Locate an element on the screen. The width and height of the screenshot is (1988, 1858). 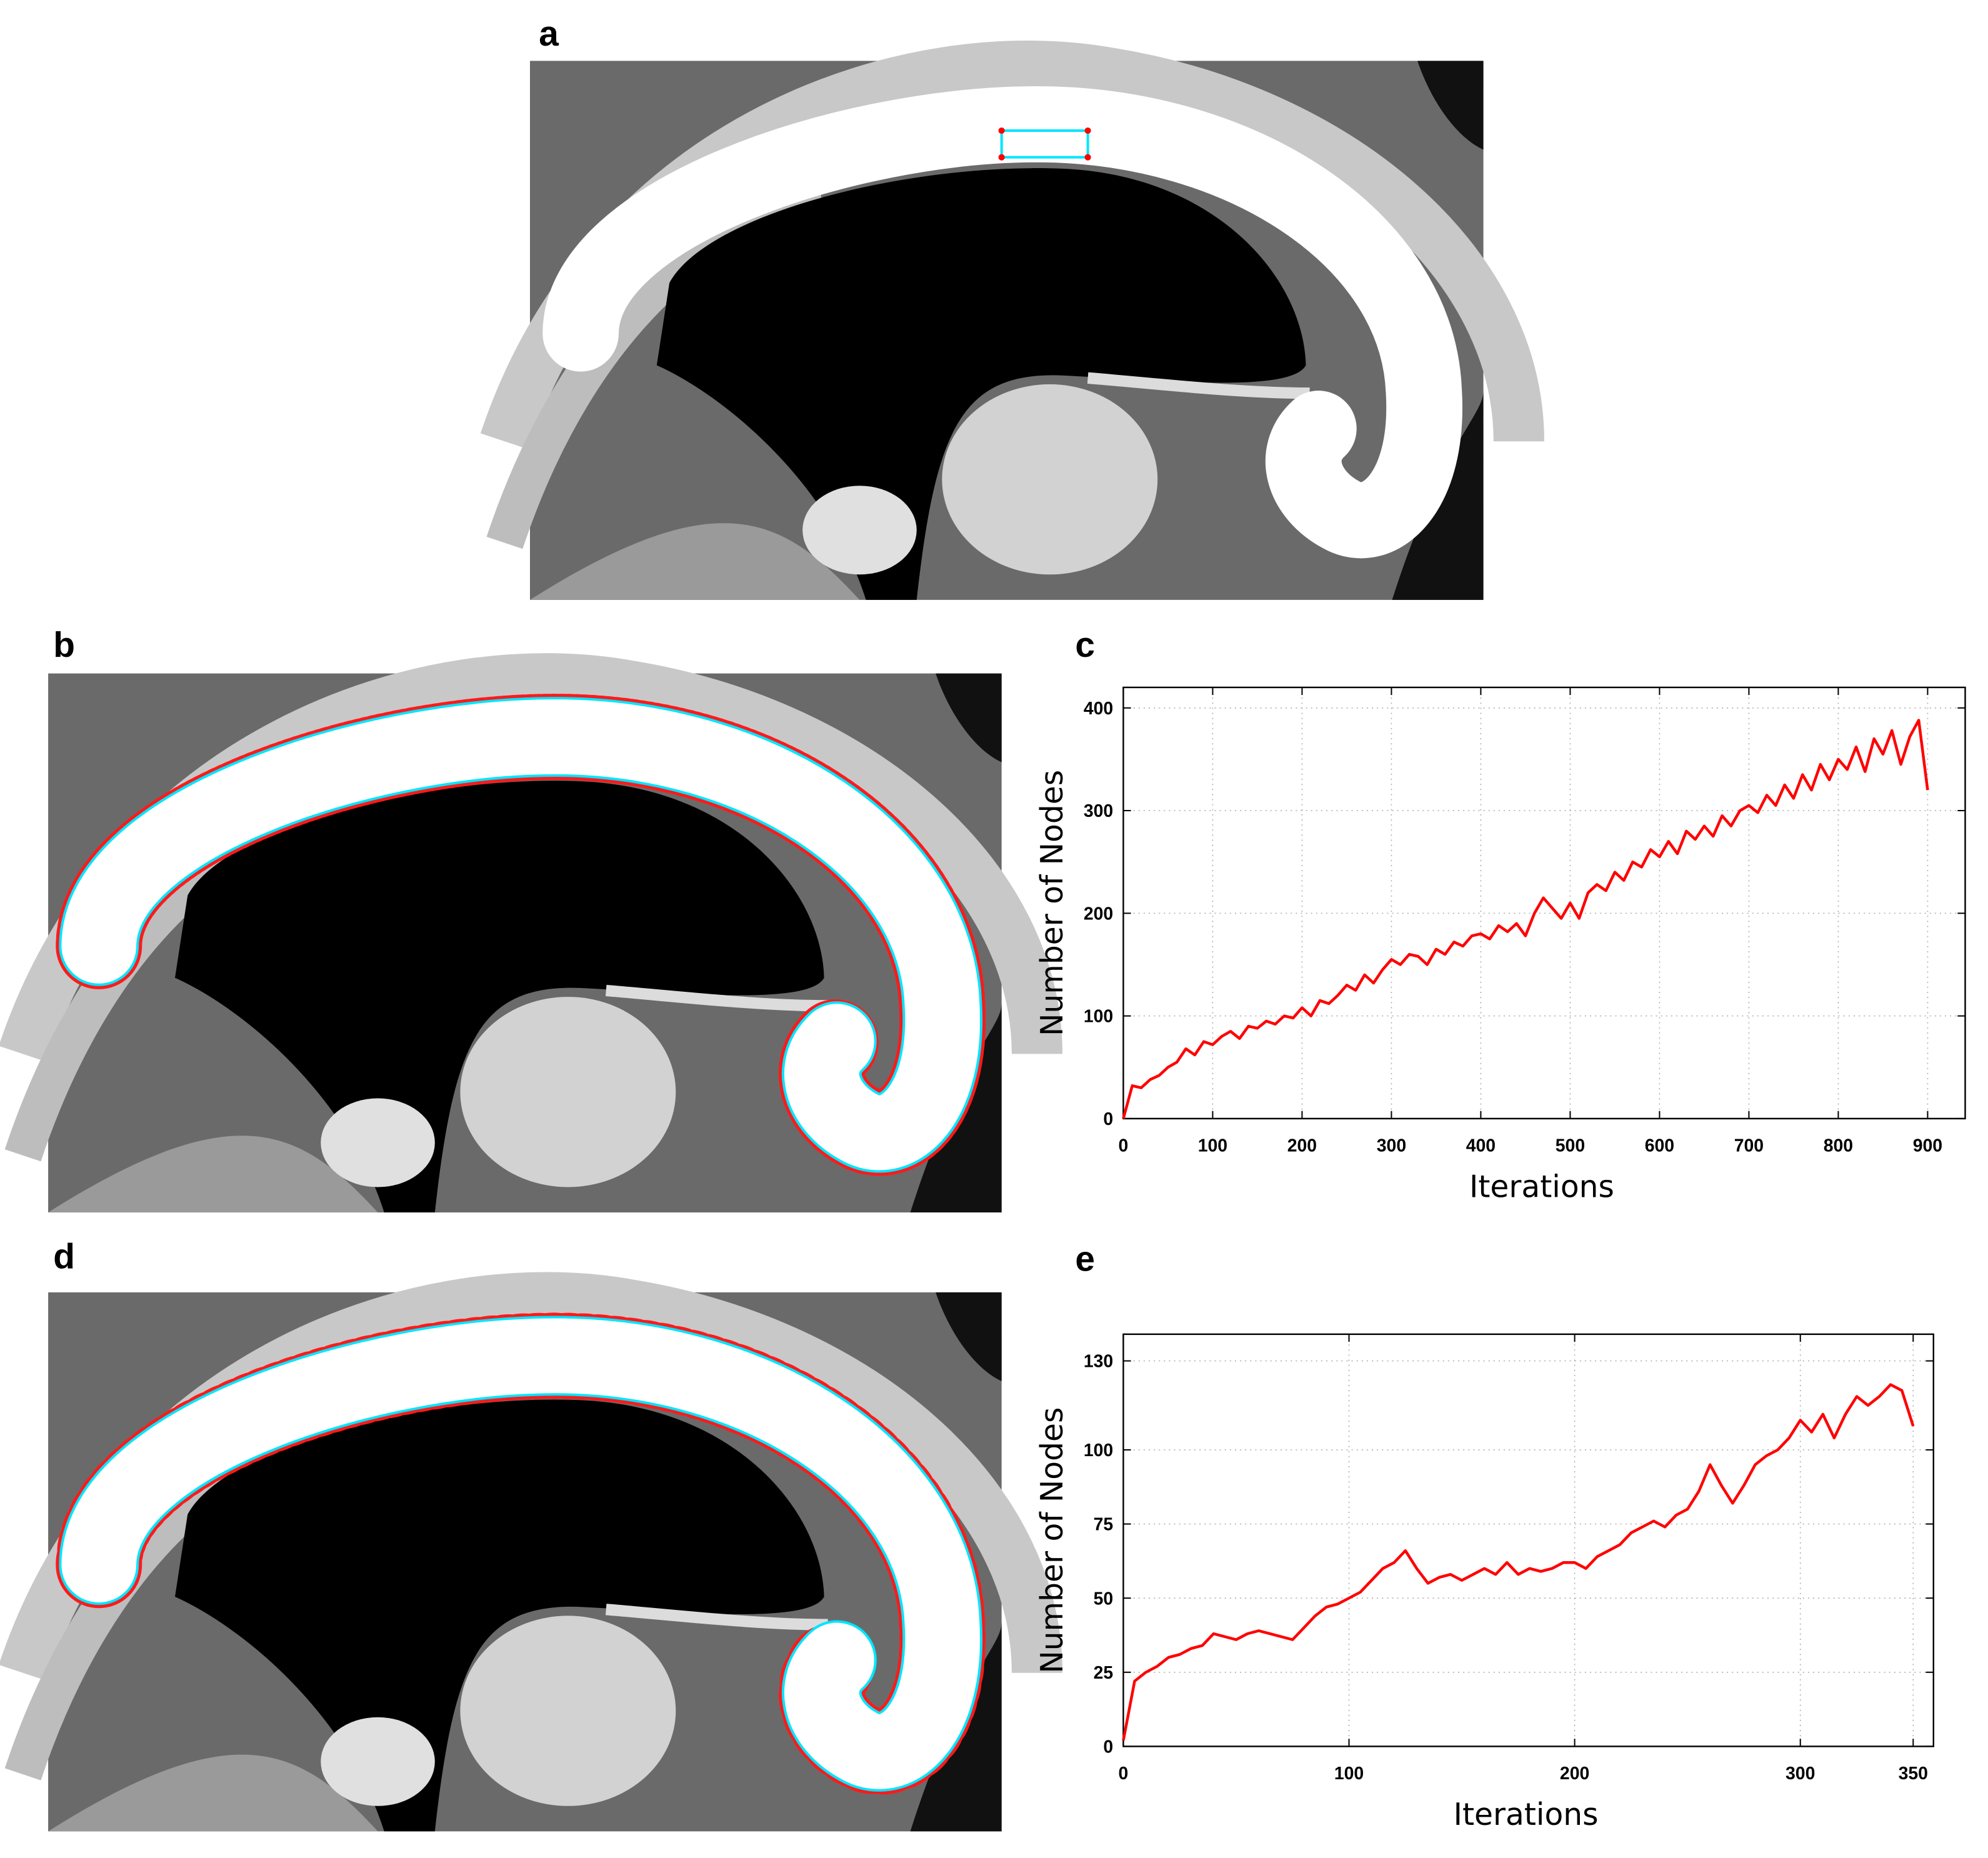
y-tick-label: 75 is located at coordinates (1104, 1525).